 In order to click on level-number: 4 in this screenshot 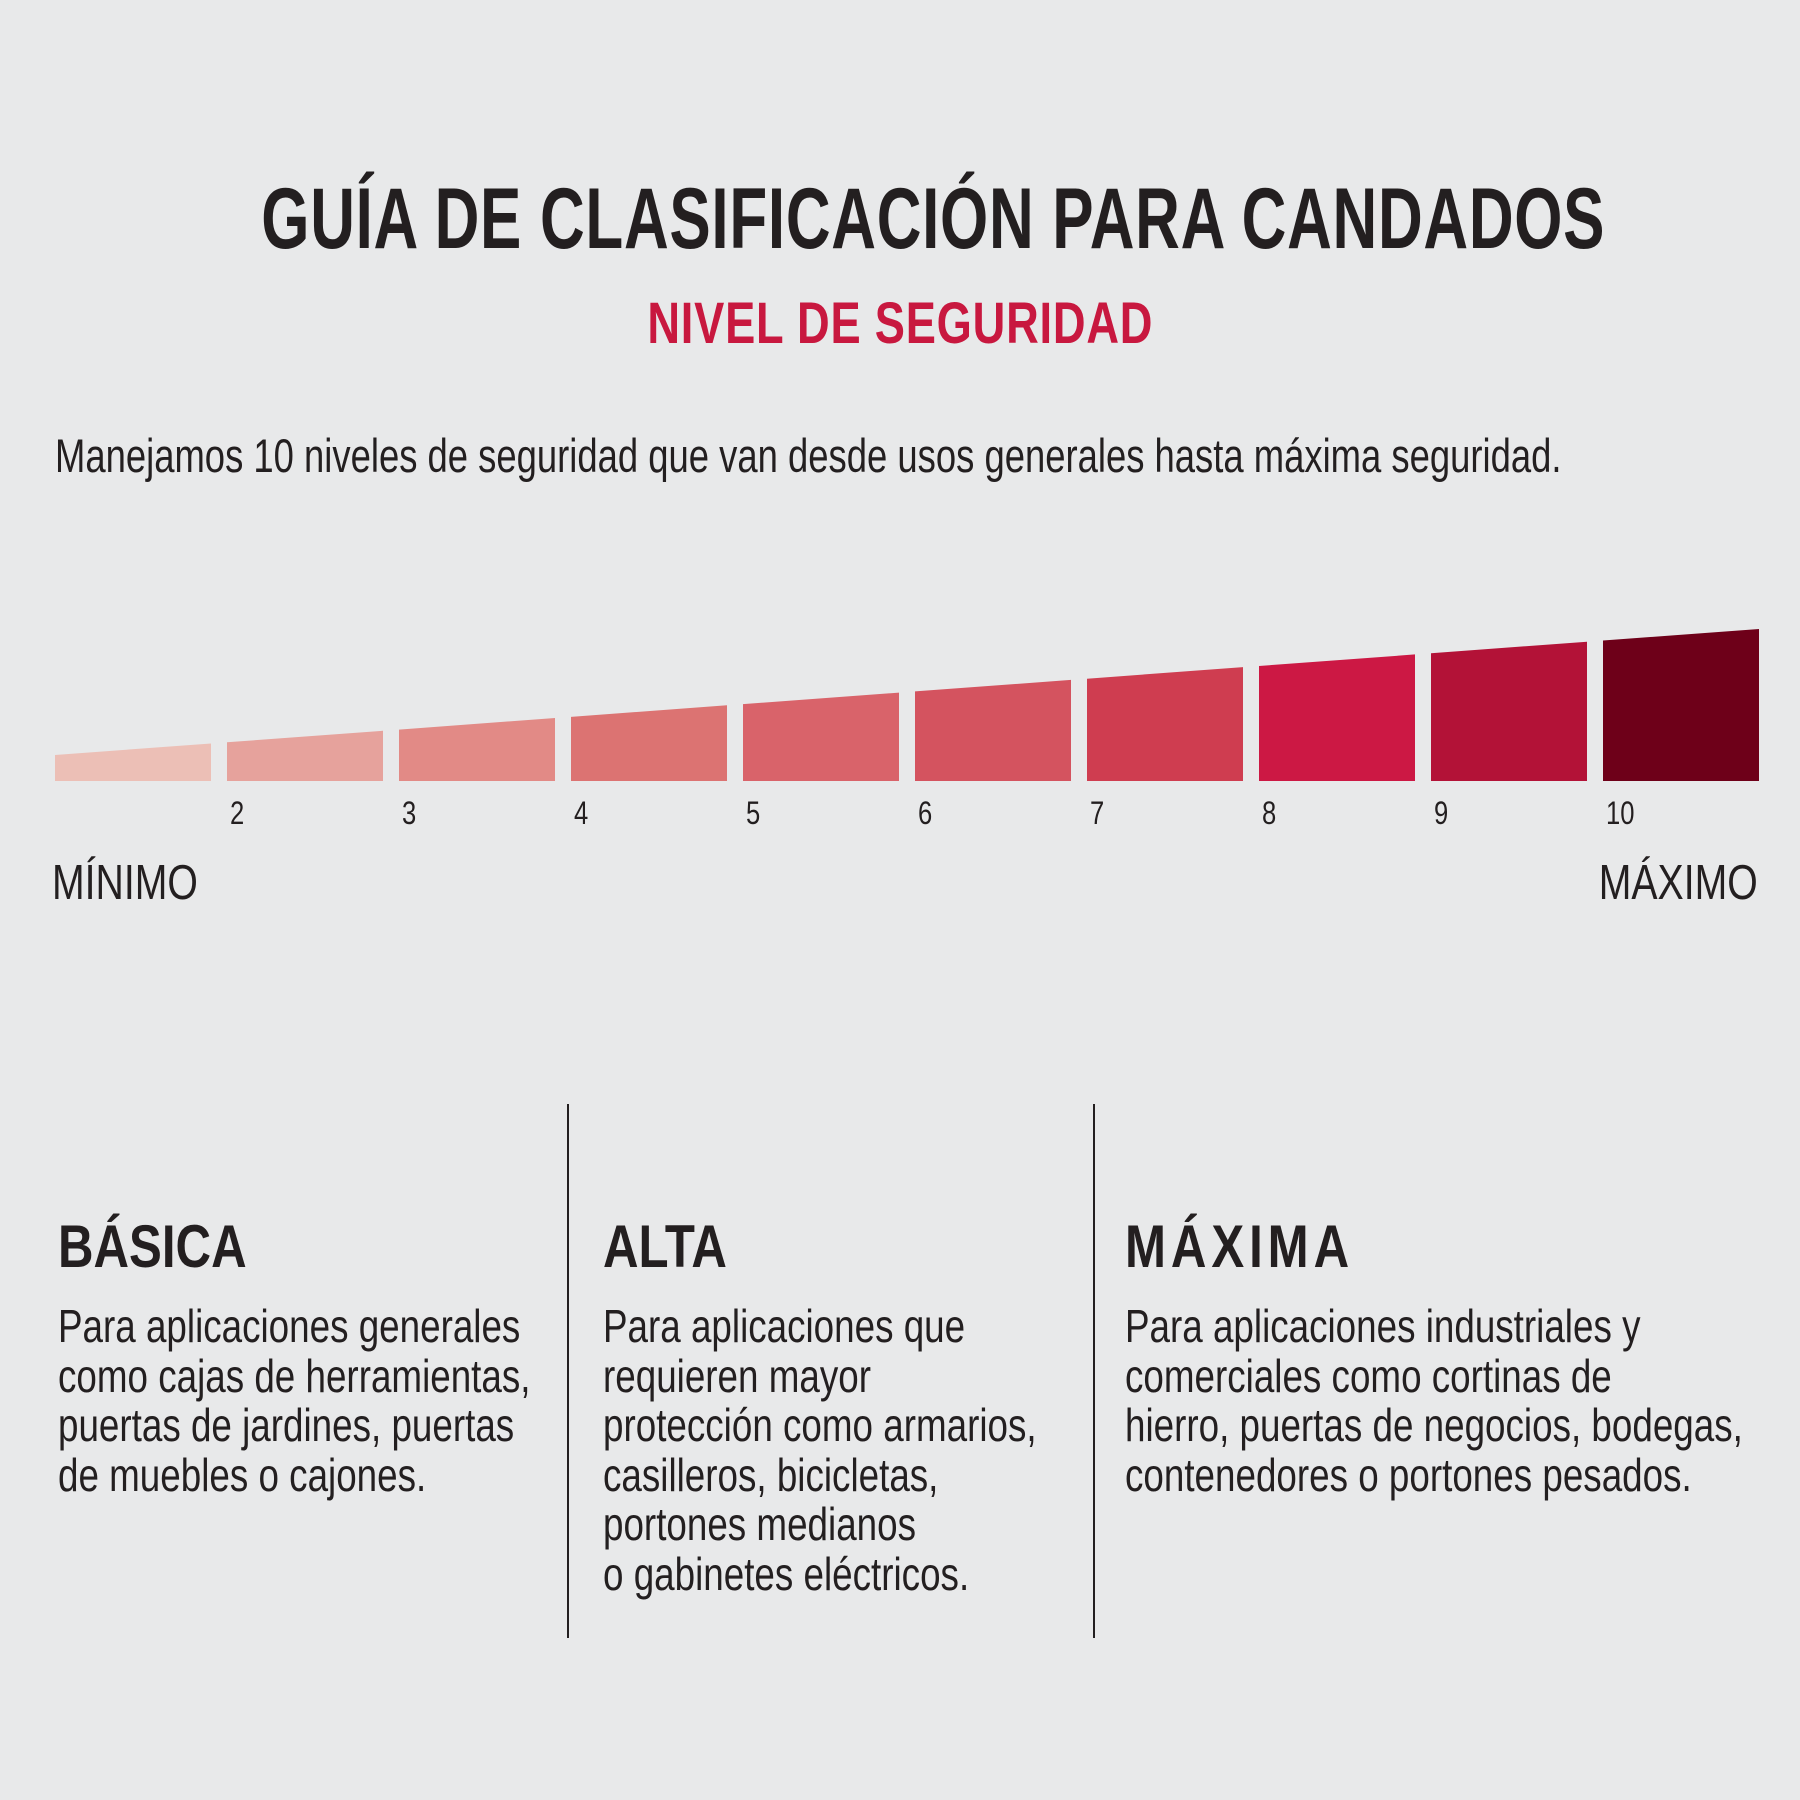, I will do `click(581, 813)`.